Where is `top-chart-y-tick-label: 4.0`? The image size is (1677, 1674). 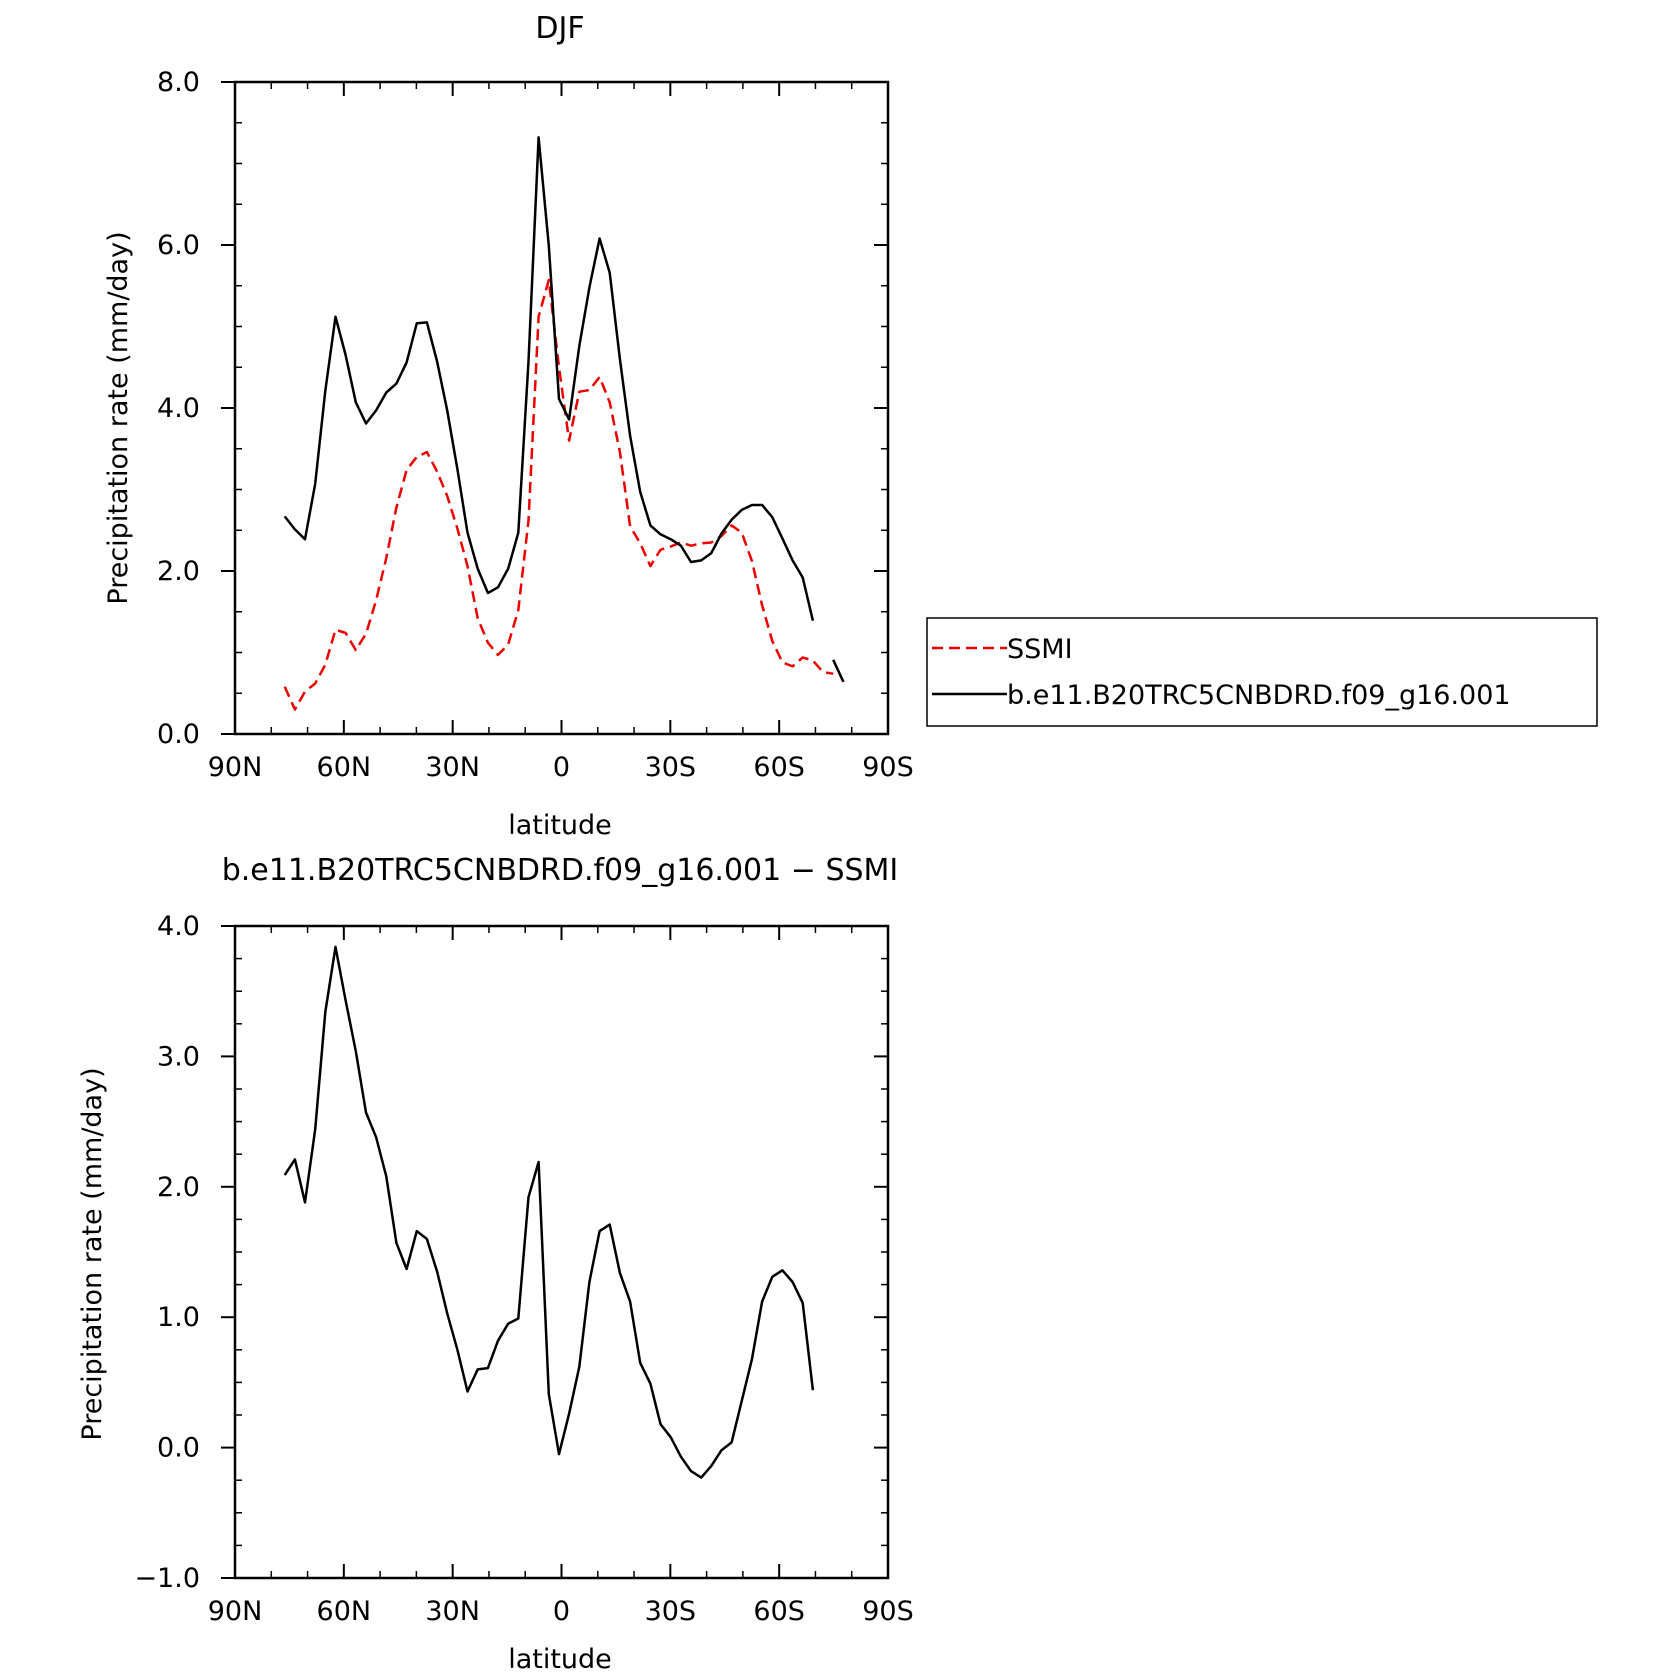 top-chart-y-tick-label: 4.0 is located at coordinates (178, 408).